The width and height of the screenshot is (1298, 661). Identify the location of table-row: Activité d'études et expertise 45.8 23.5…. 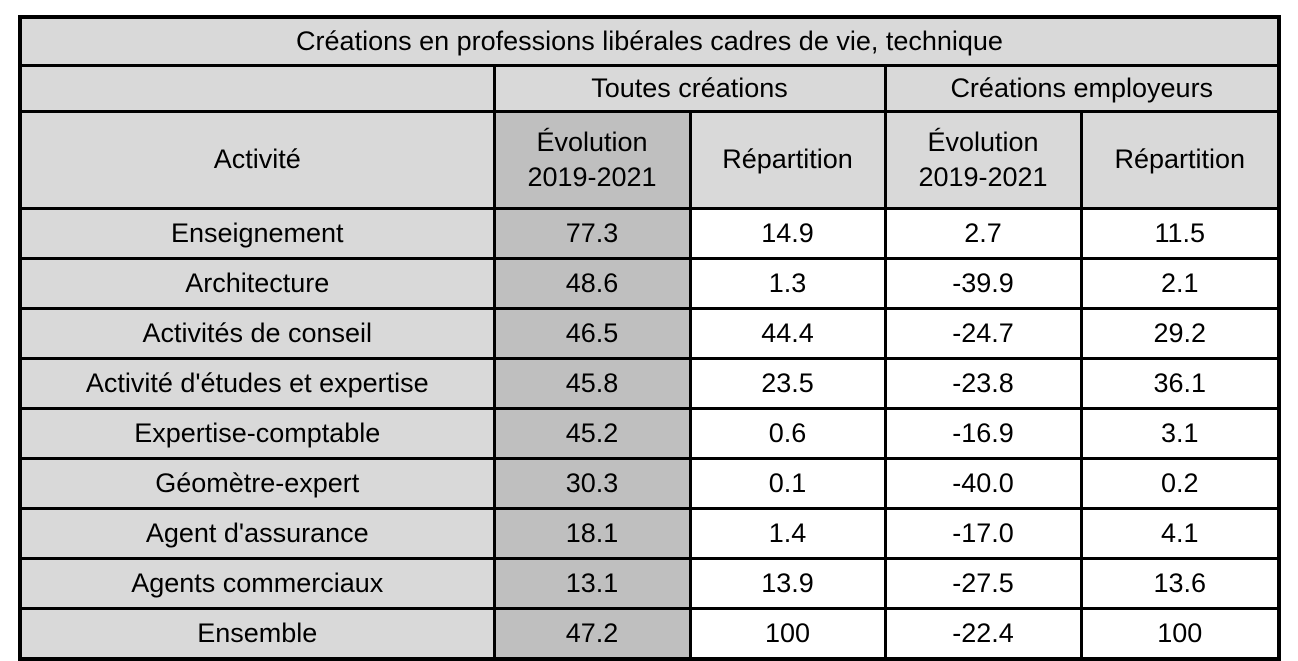
(649, 383).